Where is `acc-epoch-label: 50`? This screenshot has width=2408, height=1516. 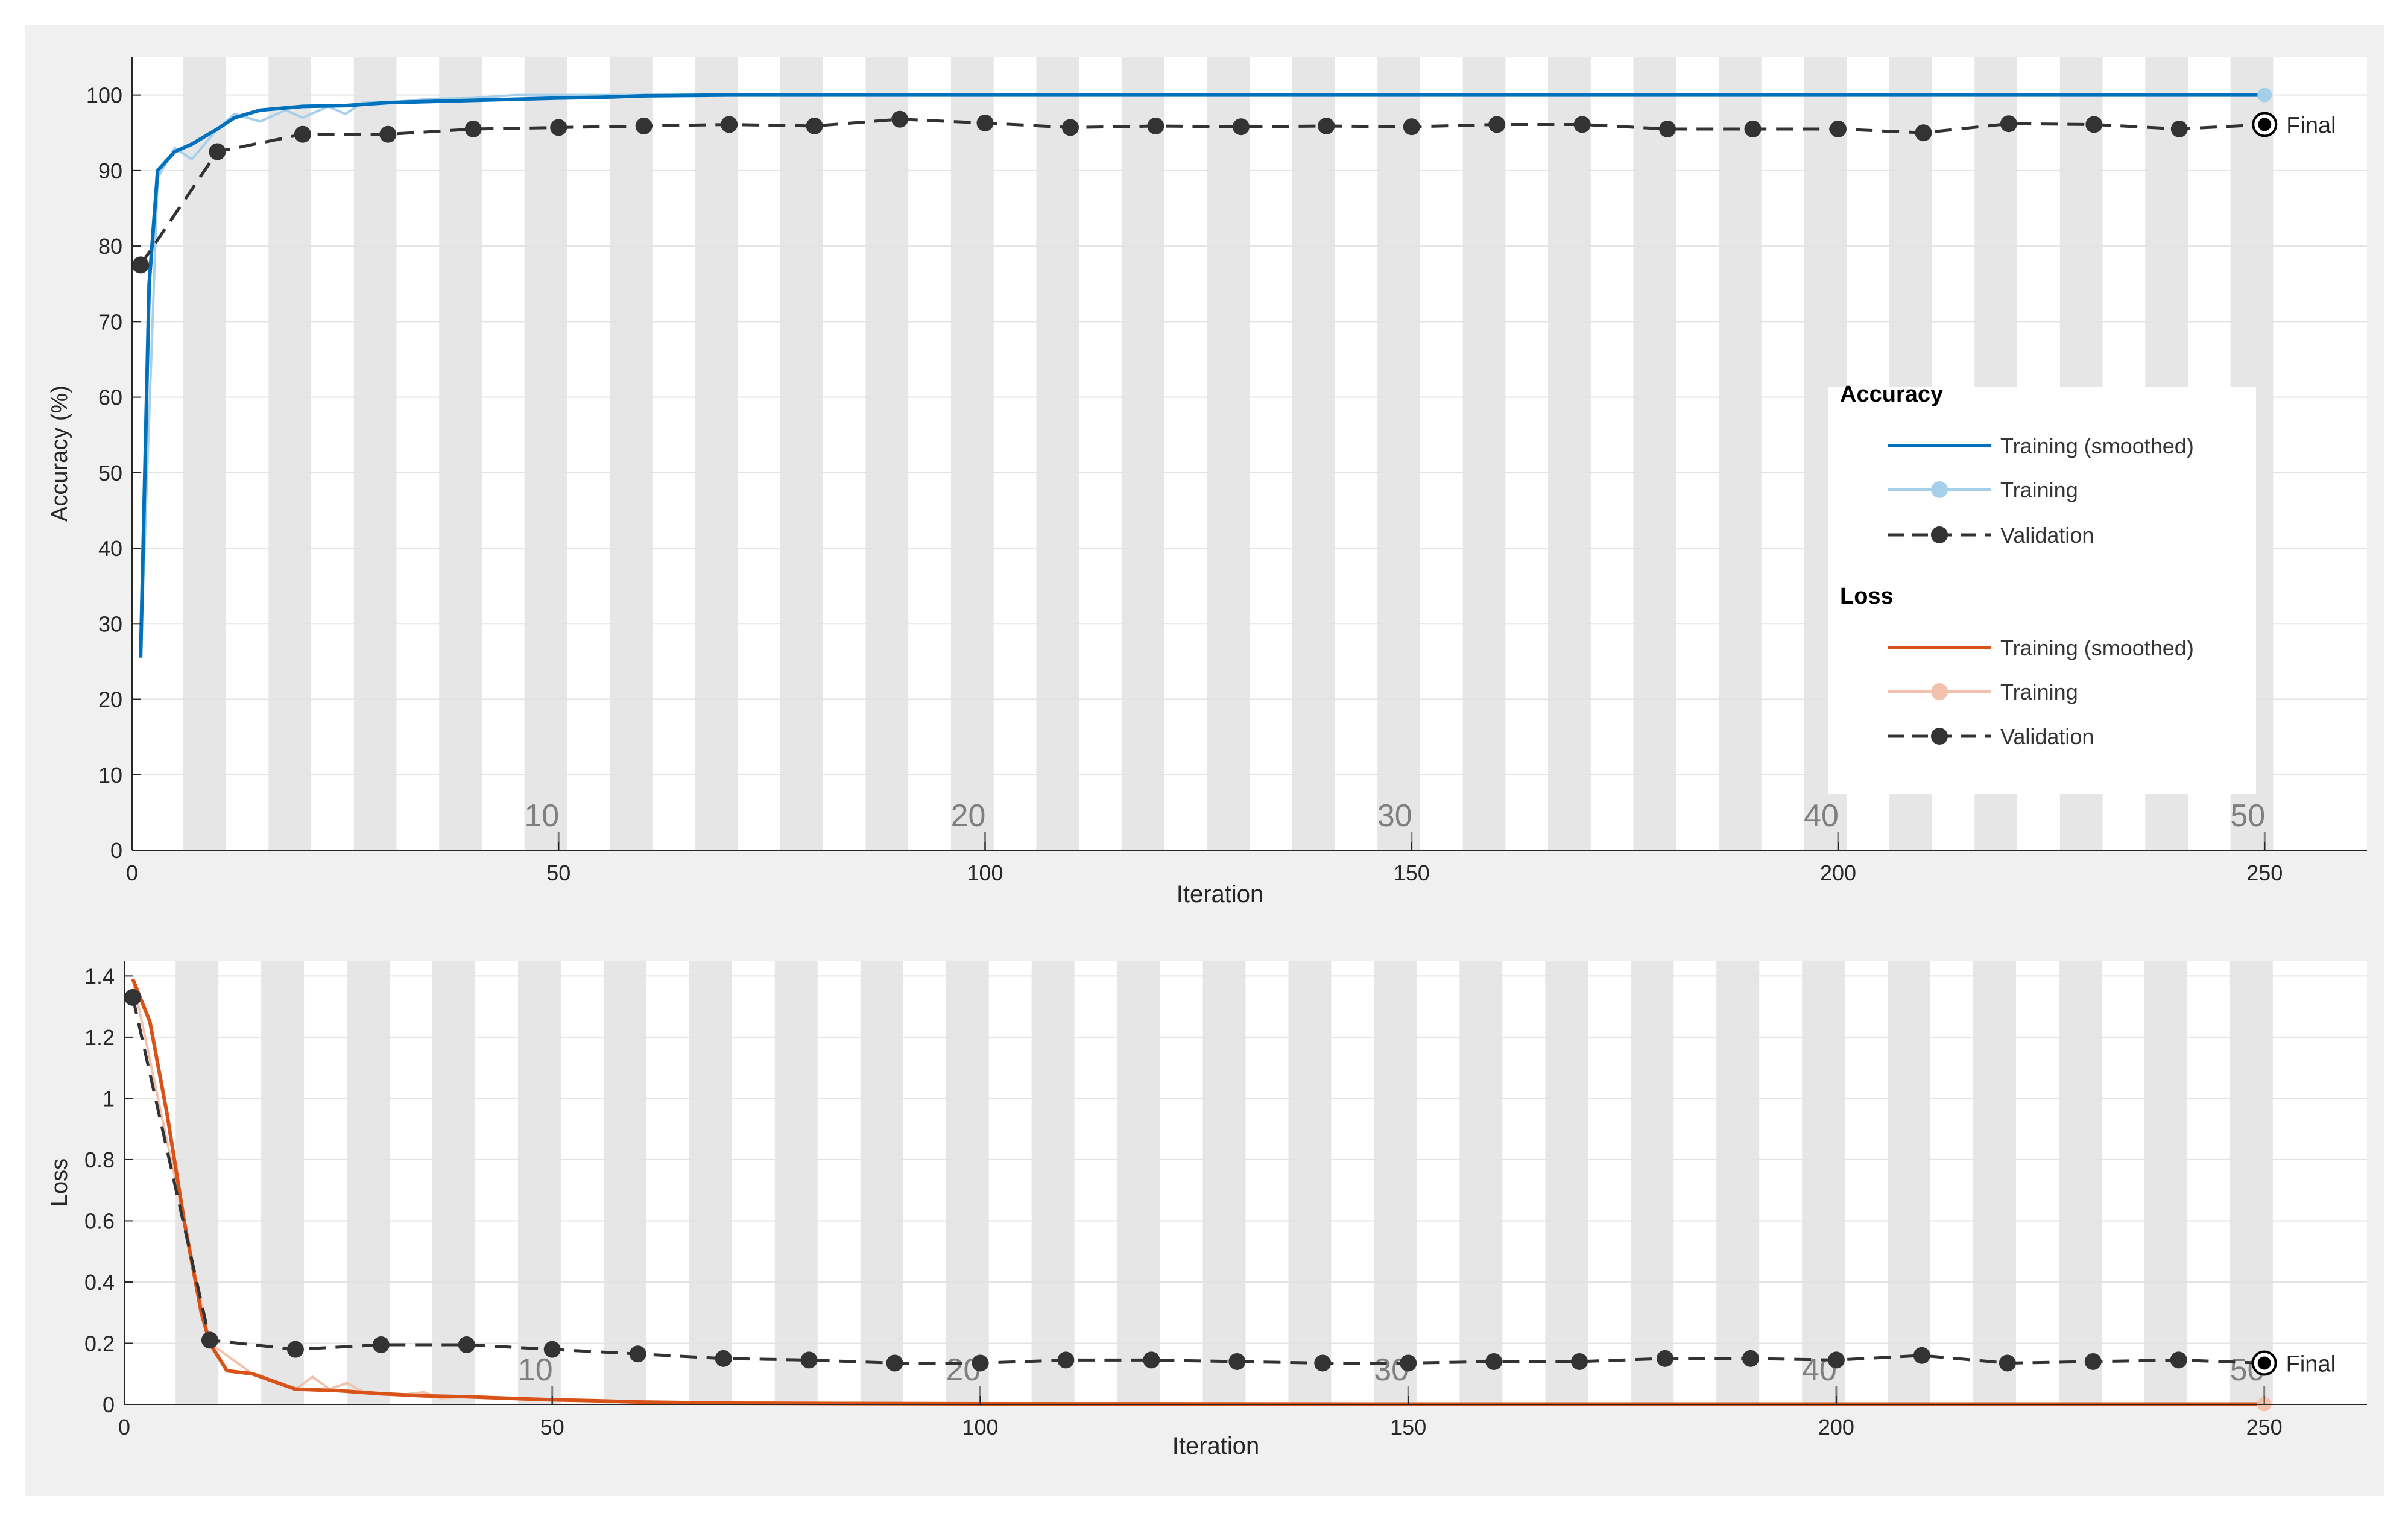 acc-epoch-label: 50 is located at coordinates (2247, 815).